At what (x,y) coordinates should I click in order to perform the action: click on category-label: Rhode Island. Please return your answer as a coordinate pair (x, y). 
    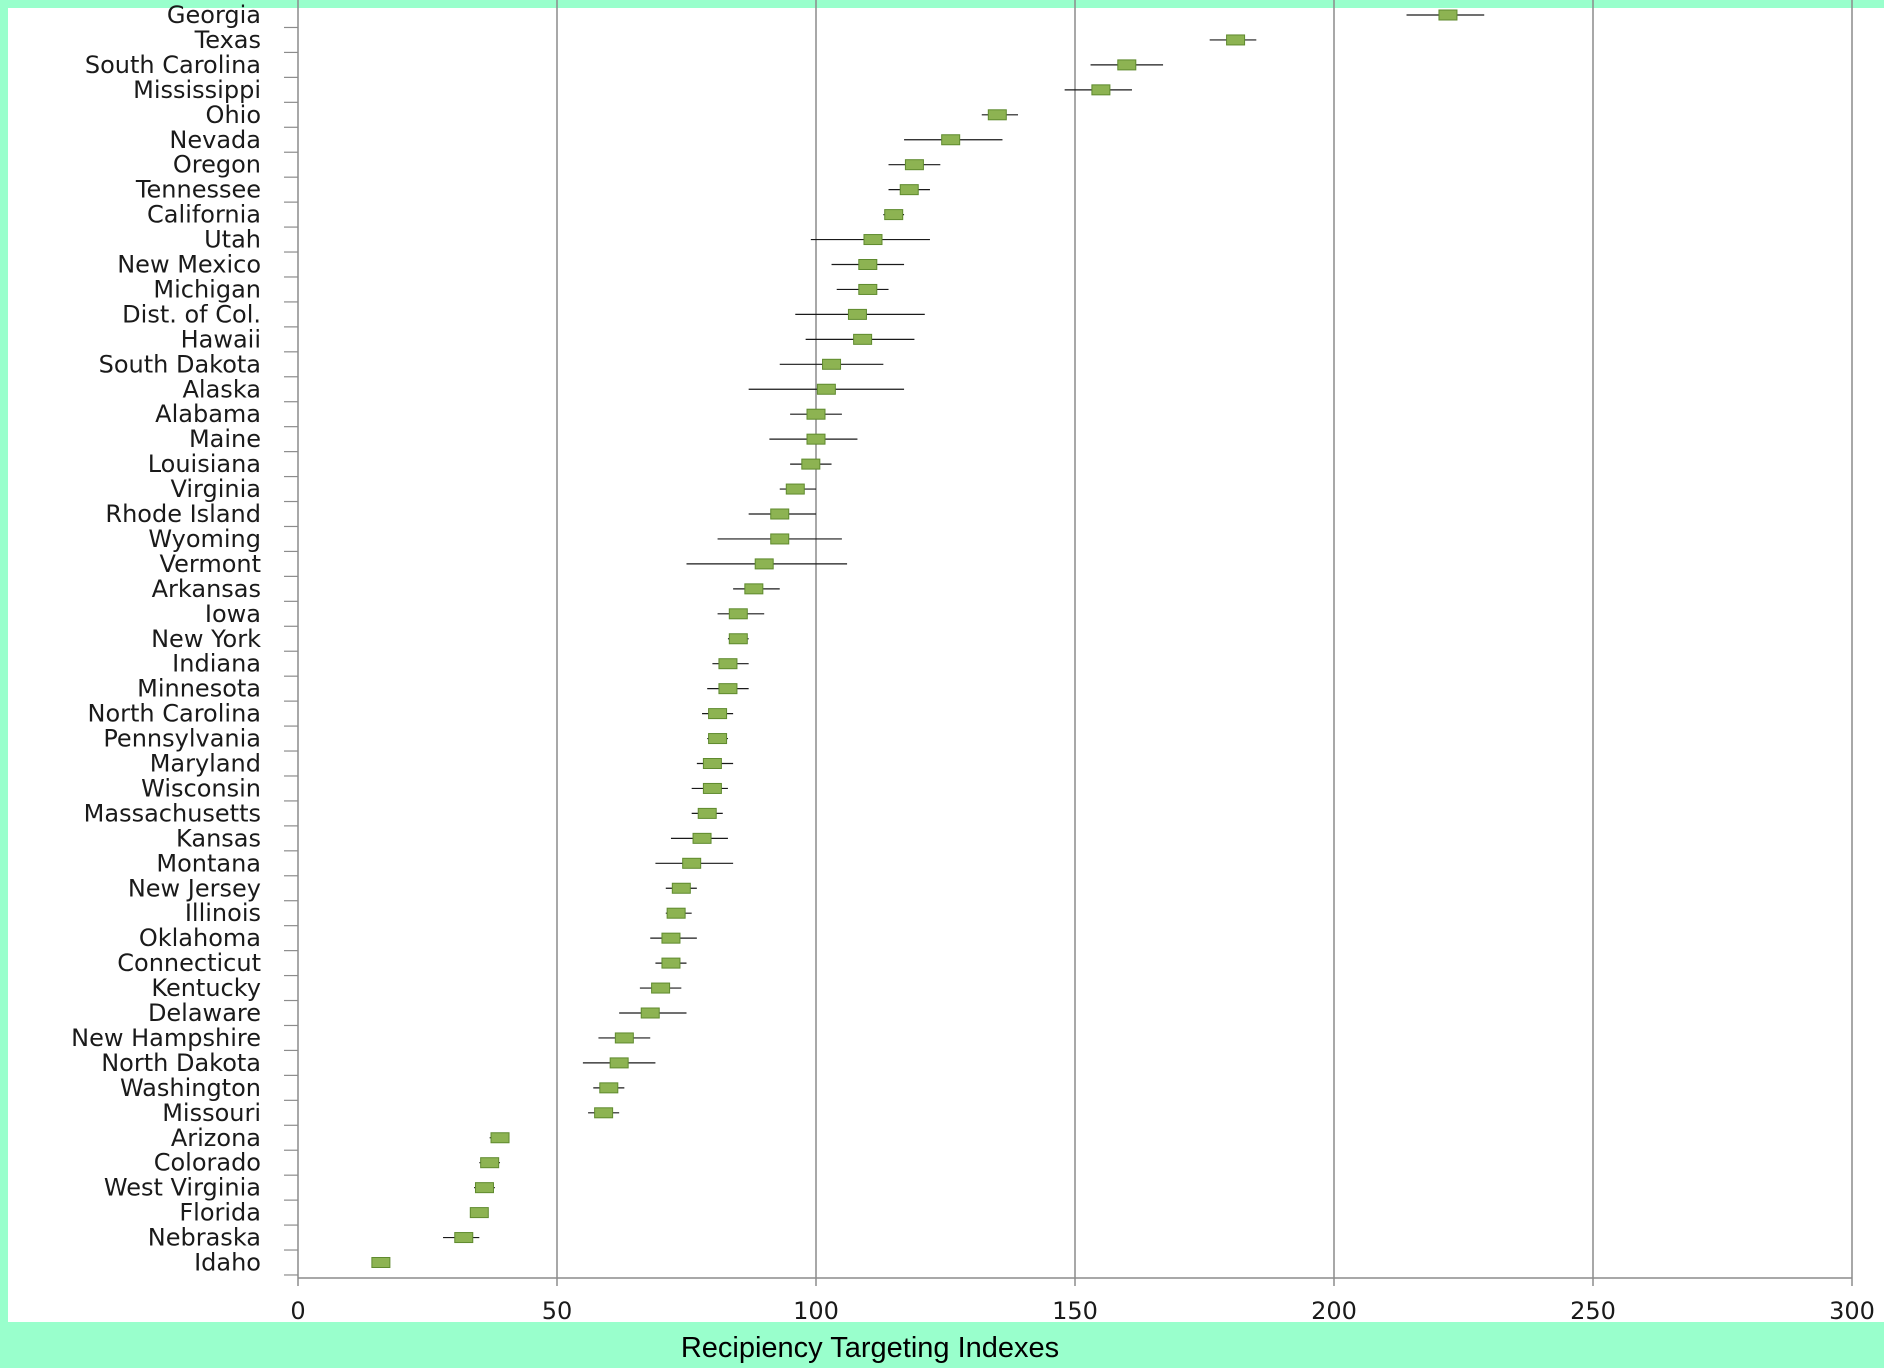
    Looking at the image, I should click on (183, 514).